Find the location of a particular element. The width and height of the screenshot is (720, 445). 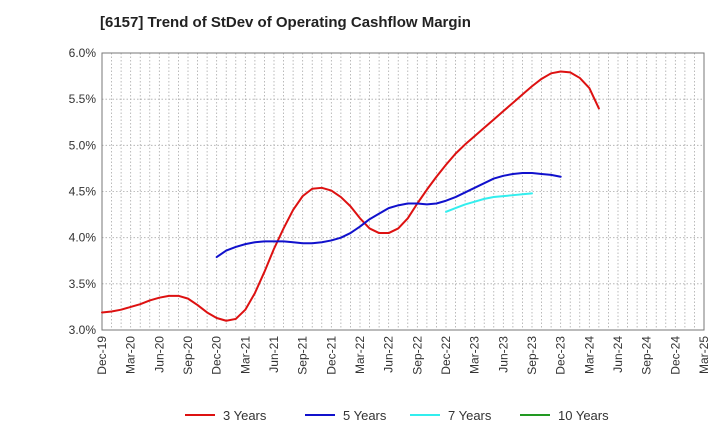

series-line-7-years is located at coordinates (489, 202).